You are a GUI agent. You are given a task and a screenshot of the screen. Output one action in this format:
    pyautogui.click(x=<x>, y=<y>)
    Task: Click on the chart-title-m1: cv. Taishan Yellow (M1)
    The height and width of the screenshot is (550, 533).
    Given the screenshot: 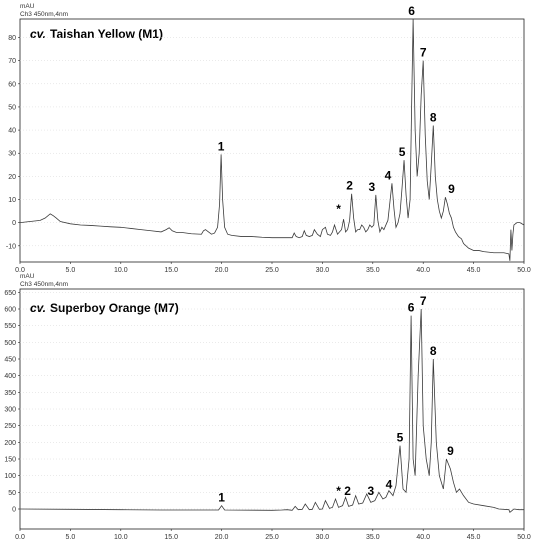 What is the action you would take?
    pyautogui.click(x=96, y=34)
    